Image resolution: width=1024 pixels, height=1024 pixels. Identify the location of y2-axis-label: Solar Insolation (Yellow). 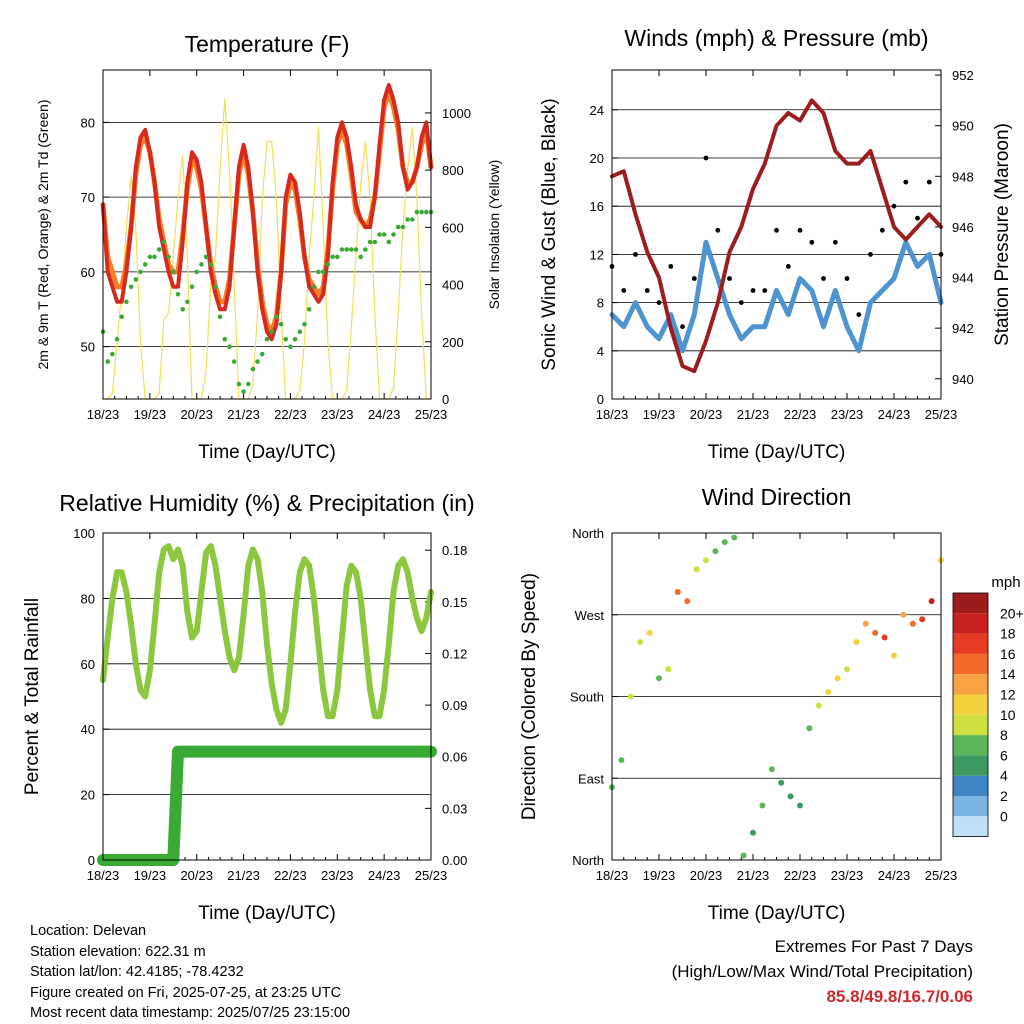
(494, 235).